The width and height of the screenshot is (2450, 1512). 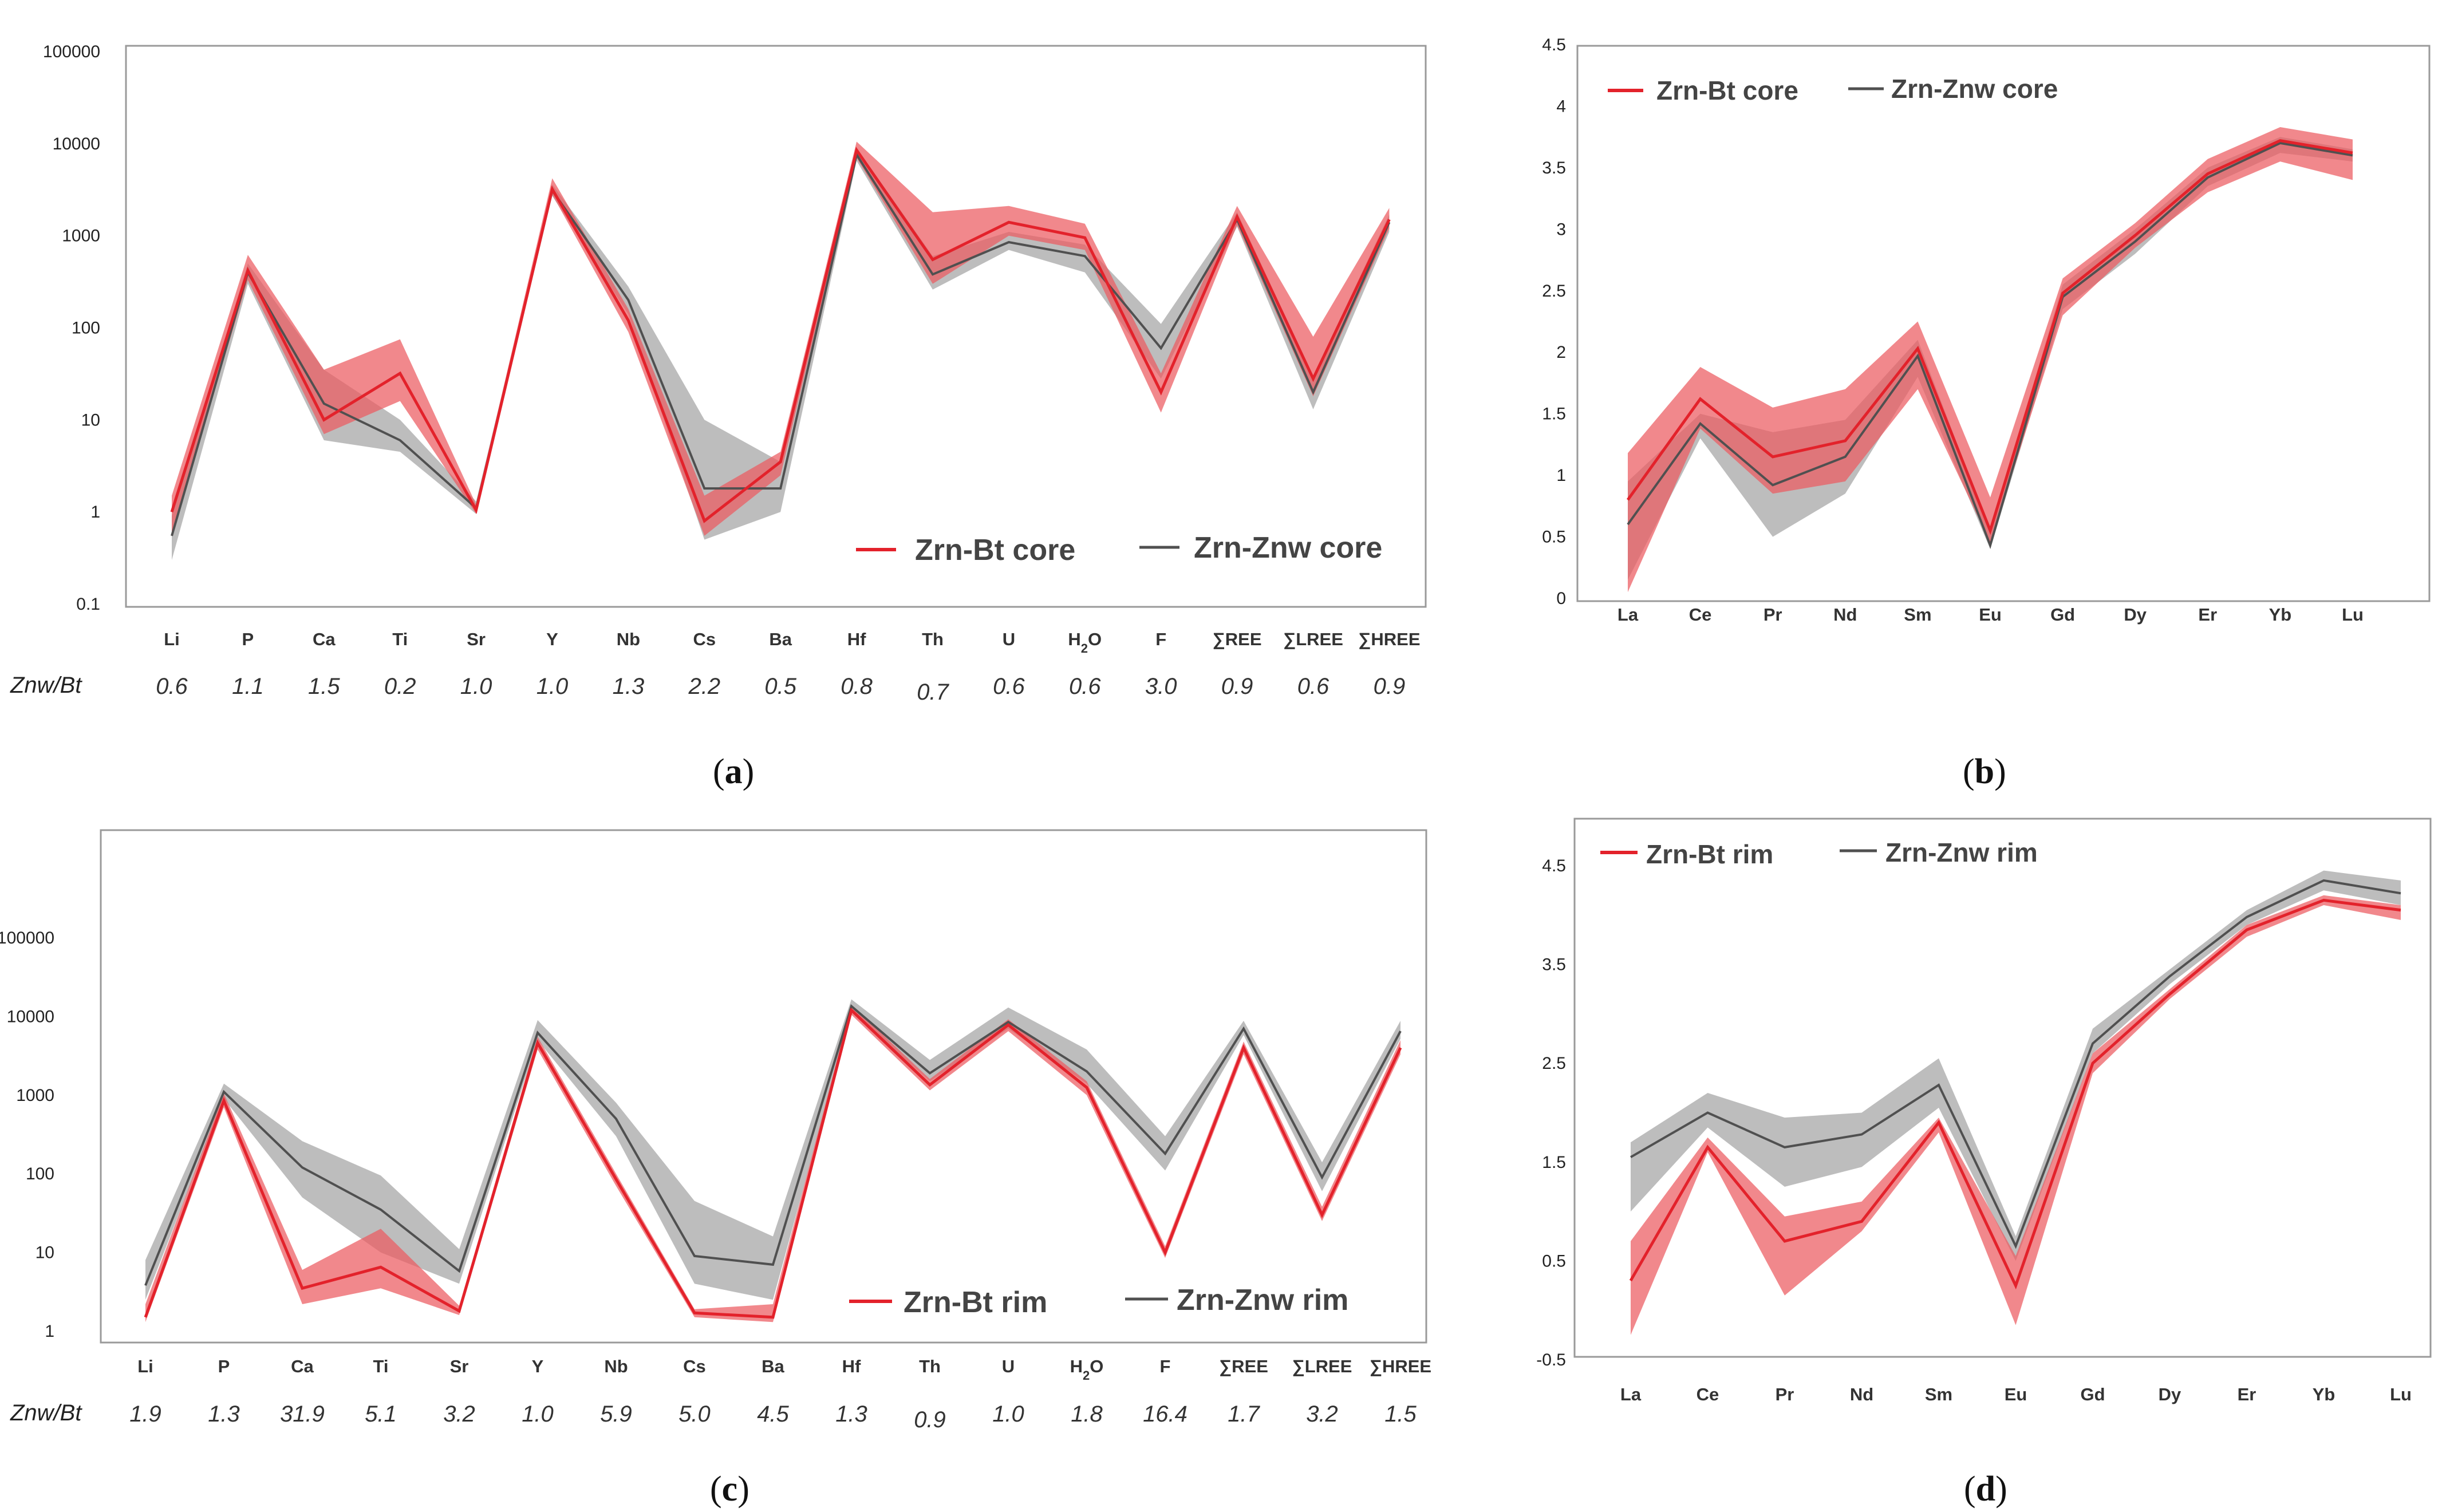 What do you see at coordinates (1708, 1394) in the screenshot?
I see `x-tick-label: Ce` at bounding box center [1708, 1394].